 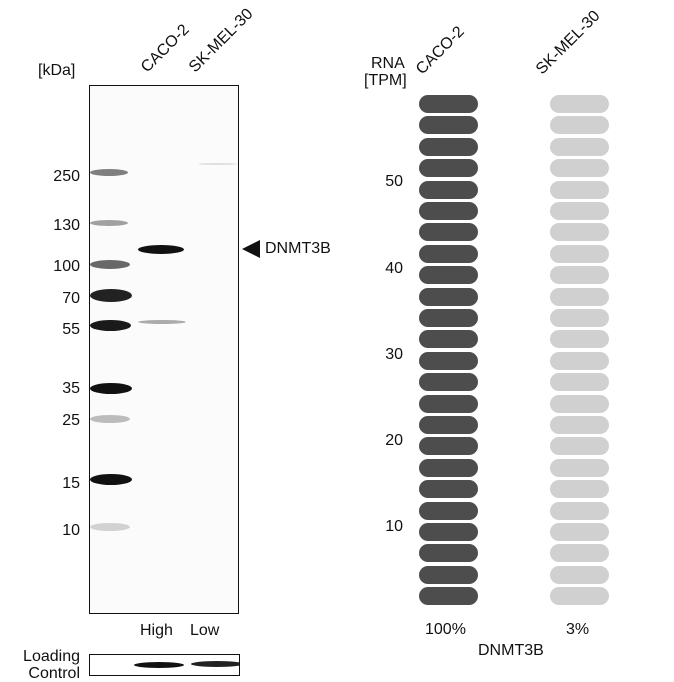 What do you see at coordinates (71, 388) in the screenshot?
I see `marker-label-35: 35` at bounding box center [71, 388].